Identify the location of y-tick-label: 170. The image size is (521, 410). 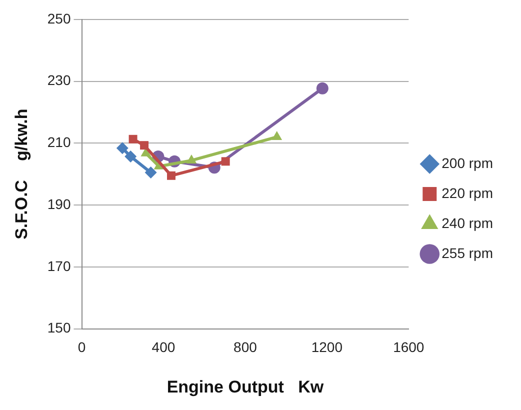
(59, 266).